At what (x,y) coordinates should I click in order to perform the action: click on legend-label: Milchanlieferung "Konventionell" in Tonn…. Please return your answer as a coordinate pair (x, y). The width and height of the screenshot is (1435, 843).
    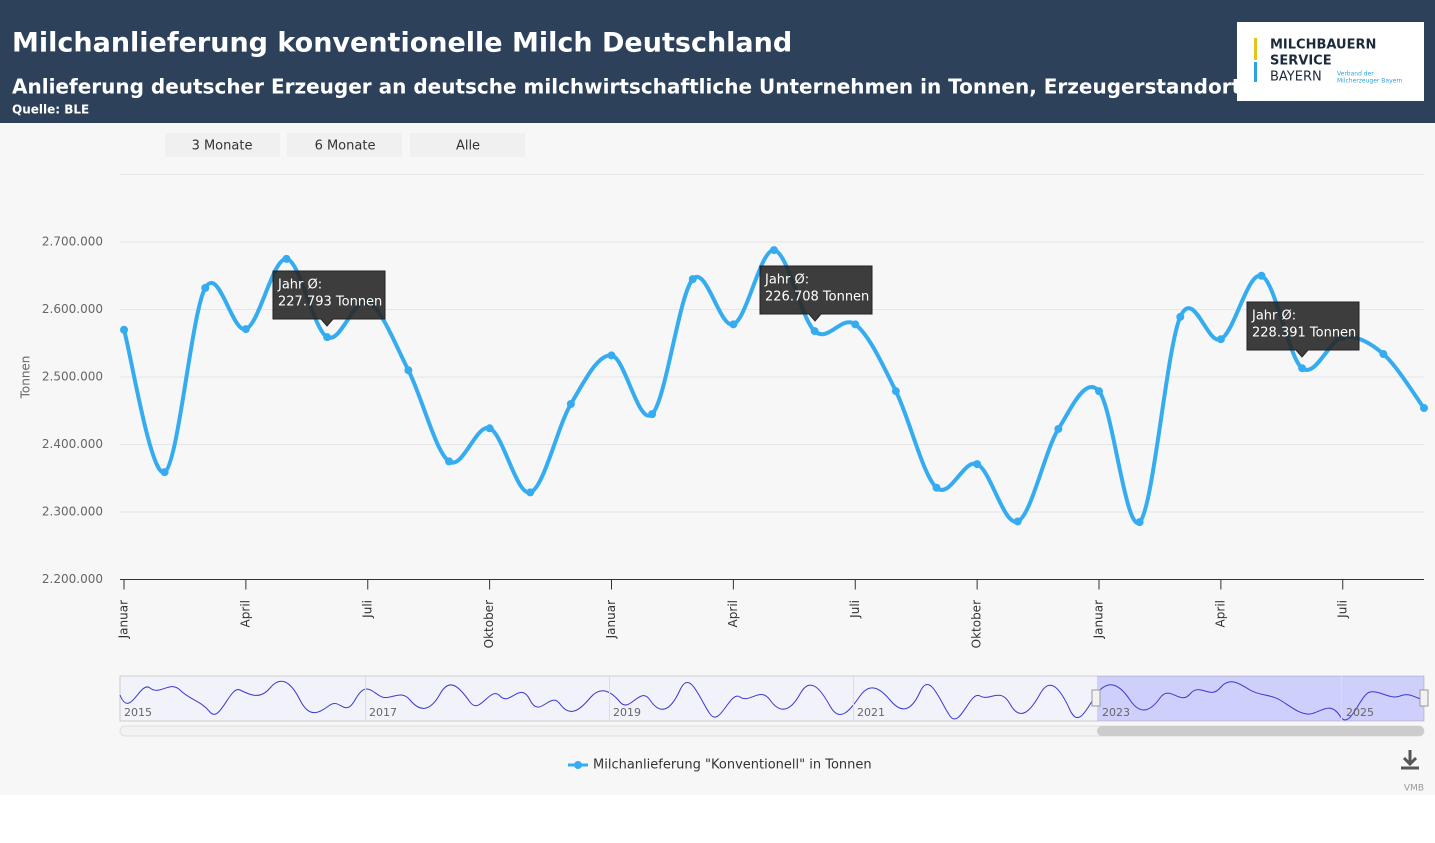
    Looking at the image, I should click on (732, 765).